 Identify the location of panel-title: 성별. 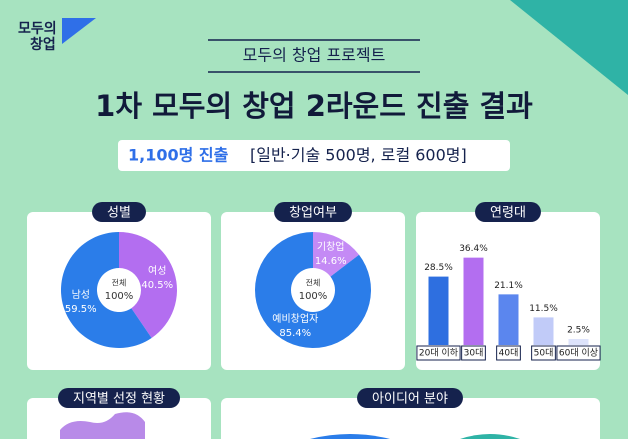
(119, 213).